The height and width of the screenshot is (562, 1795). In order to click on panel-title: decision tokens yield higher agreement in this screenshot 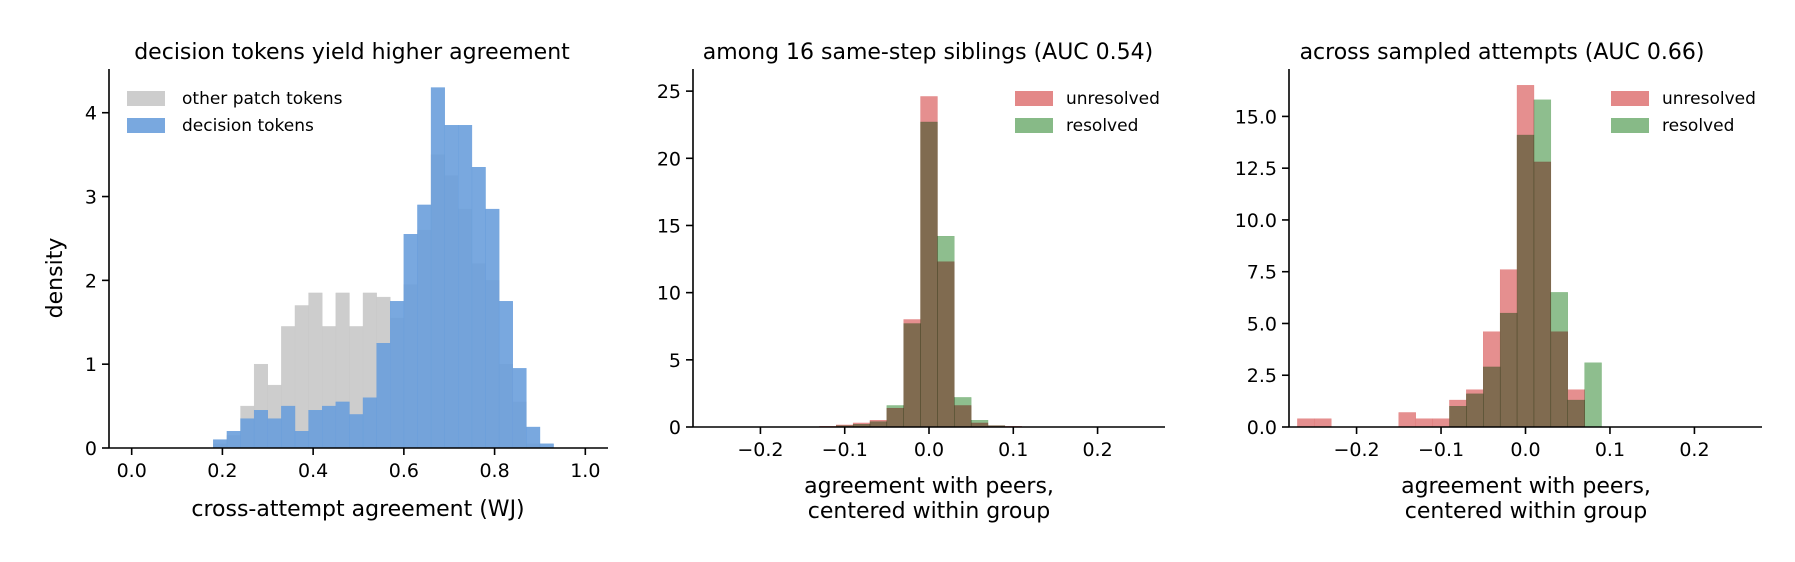, I will do `click(352, 52)`.